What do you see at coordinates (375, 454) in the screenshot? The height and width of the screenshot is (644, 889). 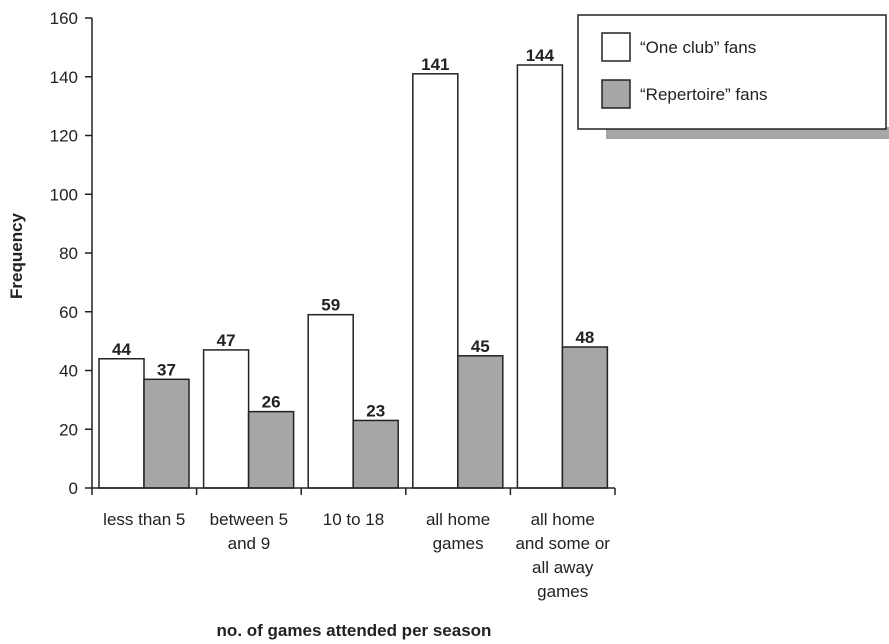 I see `bar-series1-cat2` at bounding box center [375, 454].